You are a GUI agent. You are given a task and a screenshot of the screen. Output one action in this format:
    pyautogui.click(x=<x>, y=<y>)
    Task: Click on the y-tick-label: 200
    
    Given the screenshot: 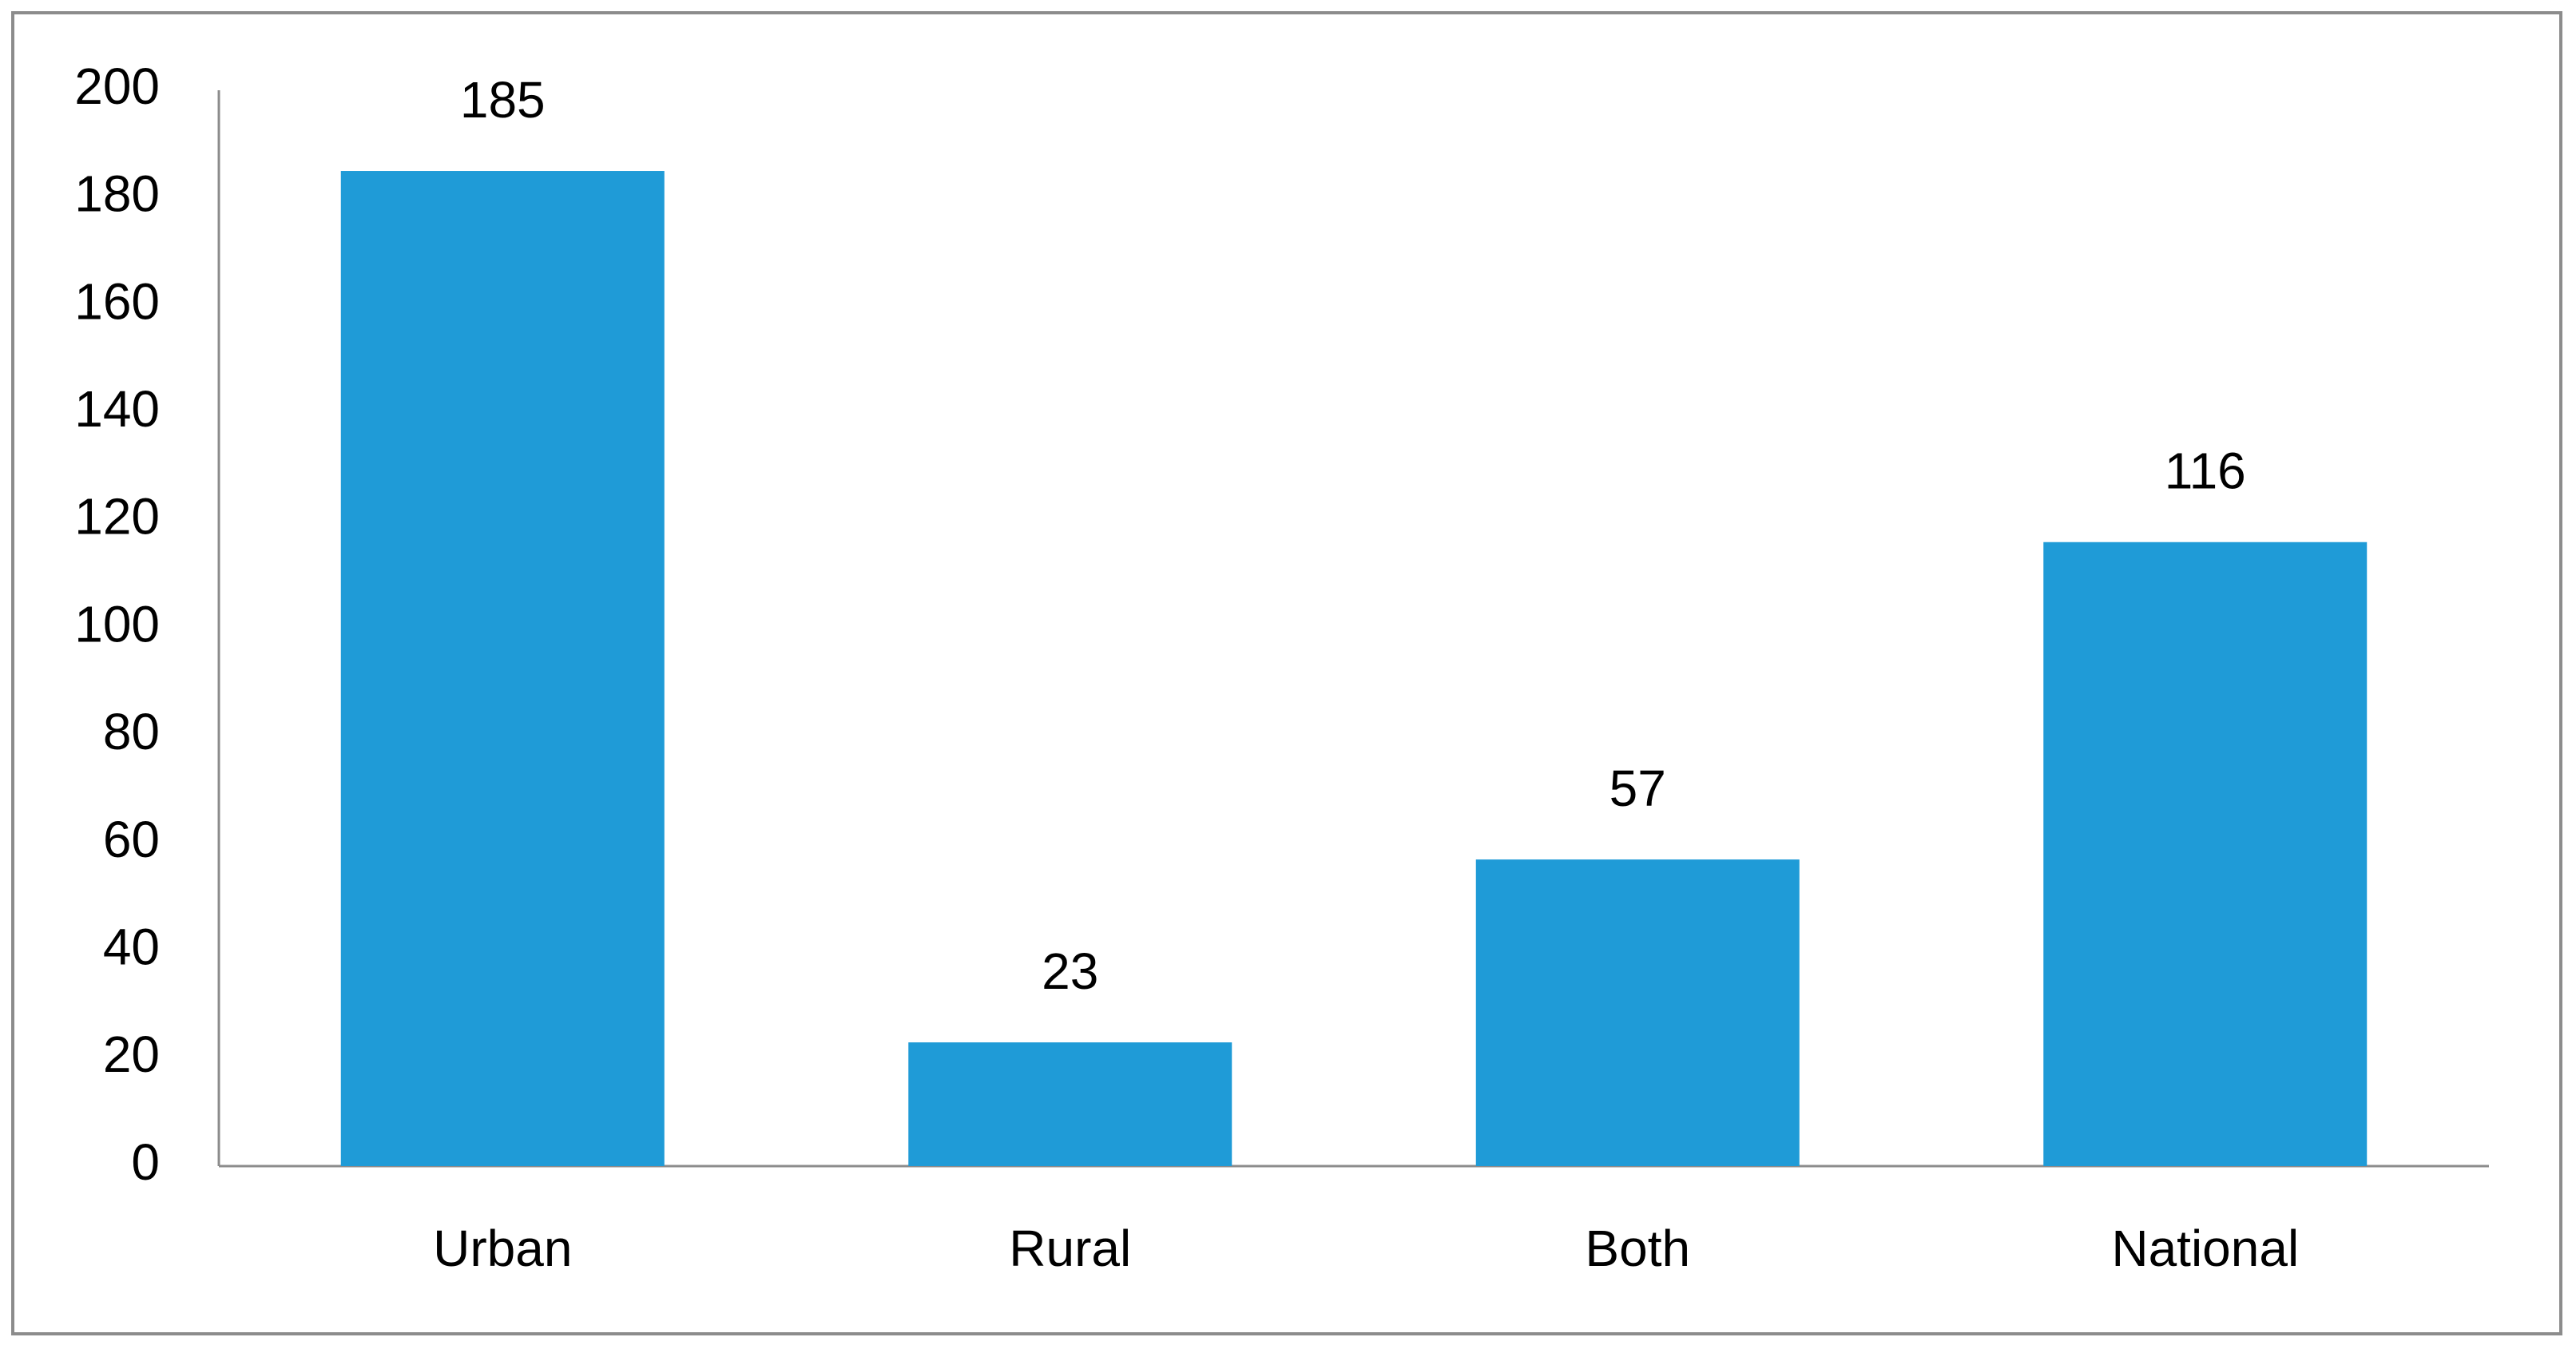 What is the action you would take?
    pyautogui.click(x=117, y=86)
    